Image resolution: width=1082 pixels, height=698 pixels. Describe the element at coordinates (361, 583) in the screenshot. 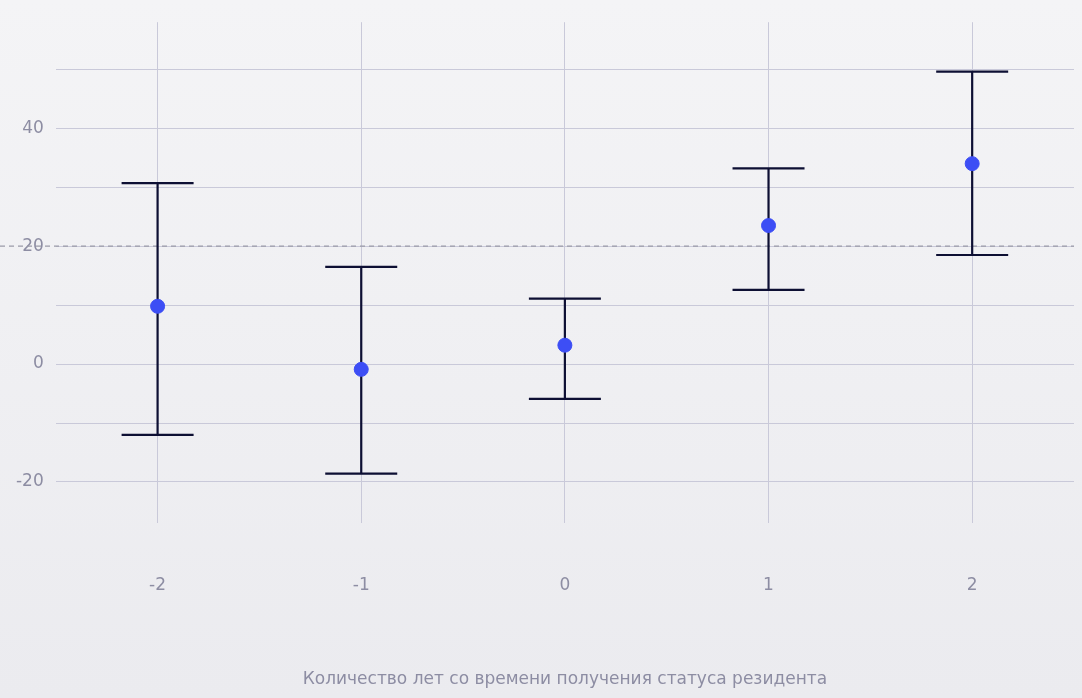

I see `x-tick-label: -1` at that location.